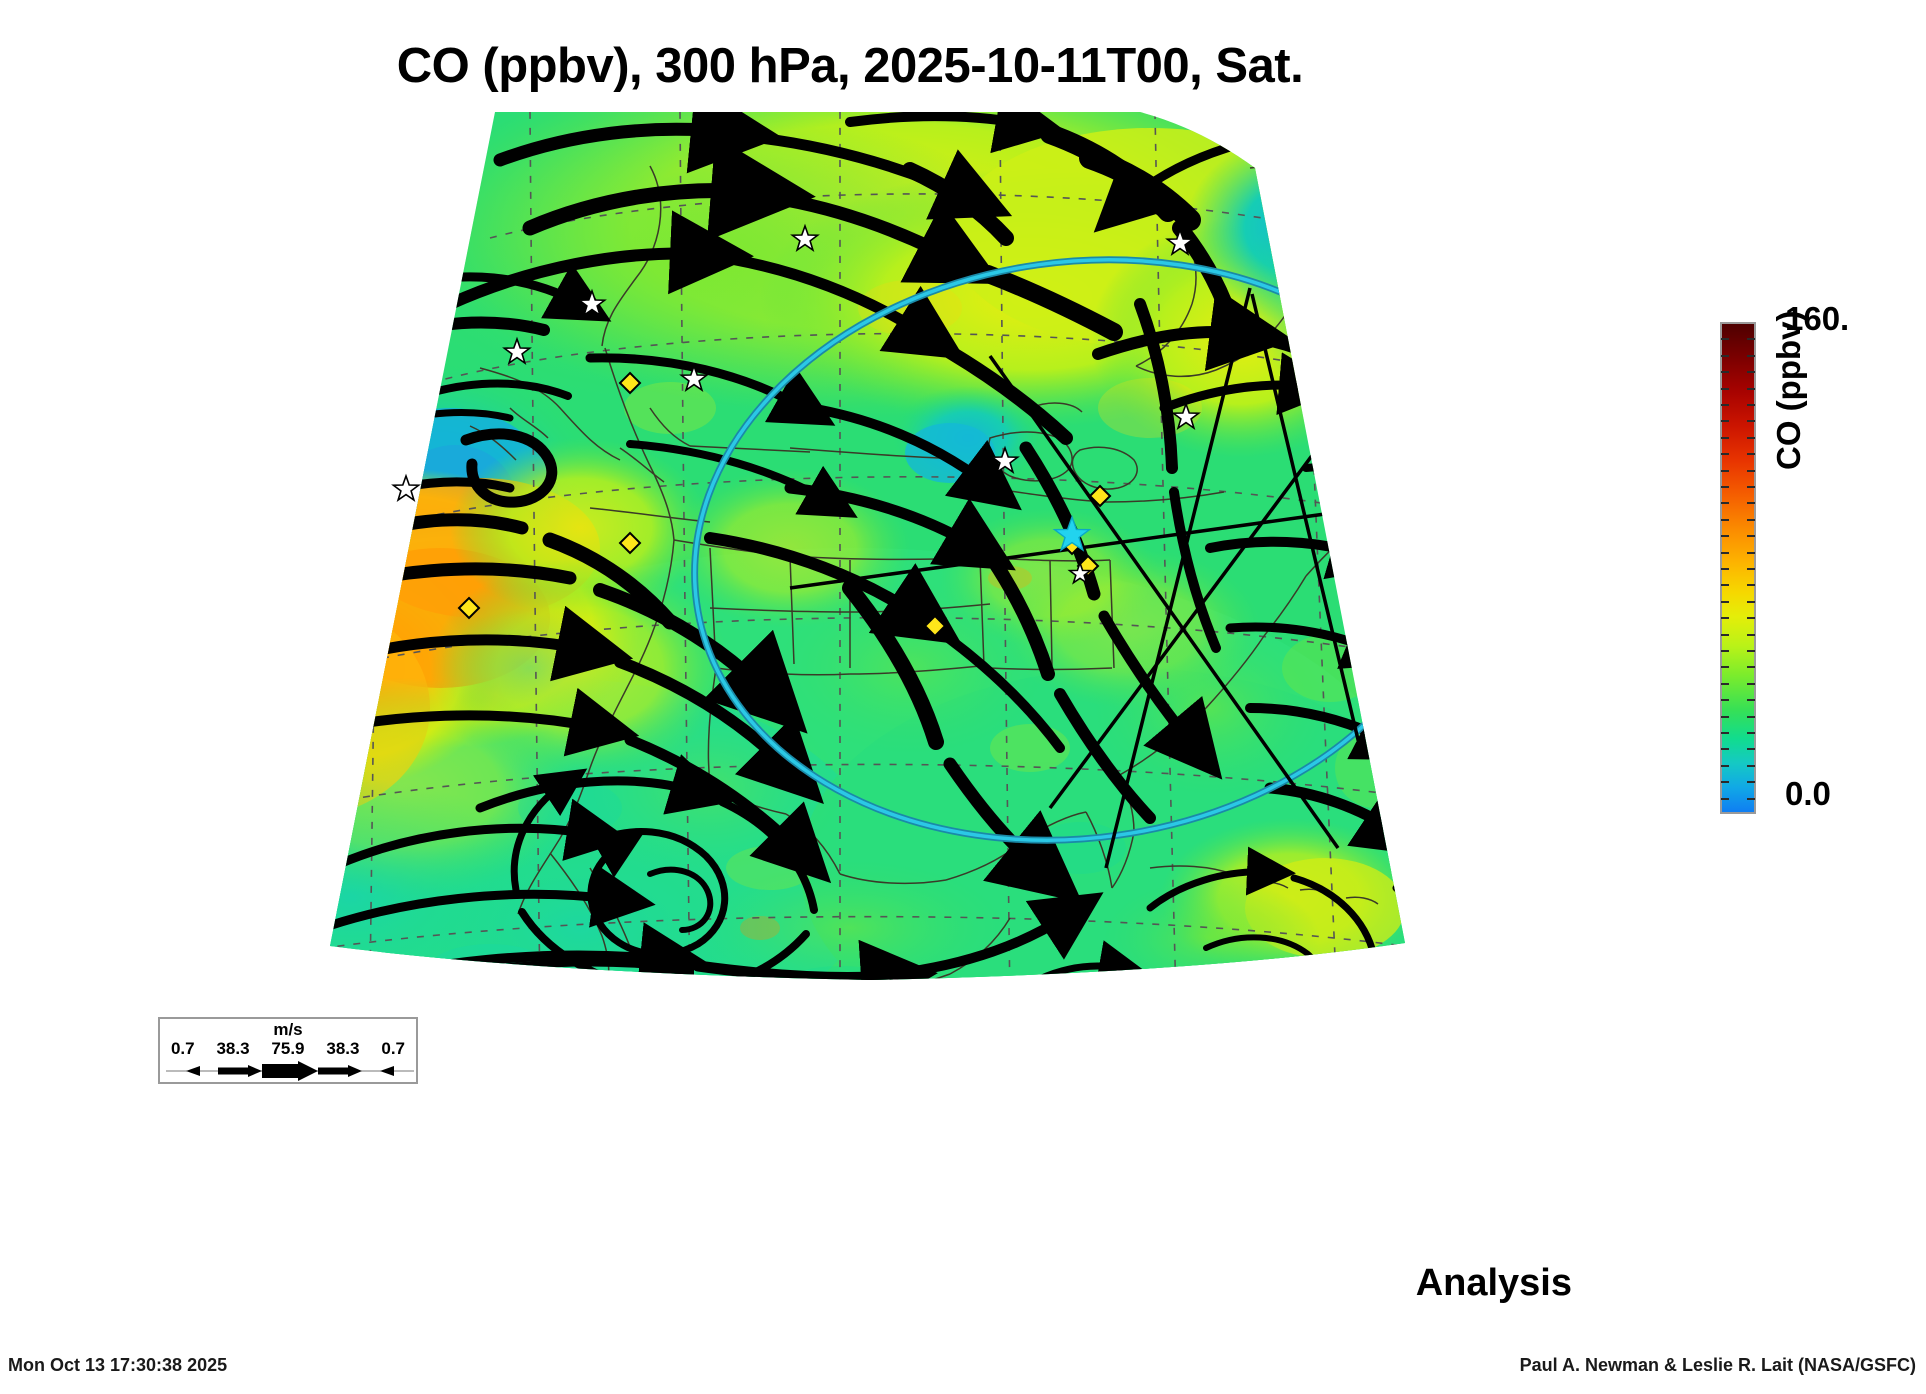 The image size is (1926, 1394). What do you see at coordinates (1072, 533) in the screenshot?
I see `cyan-star-marker` at bounding box center [1072, 533].